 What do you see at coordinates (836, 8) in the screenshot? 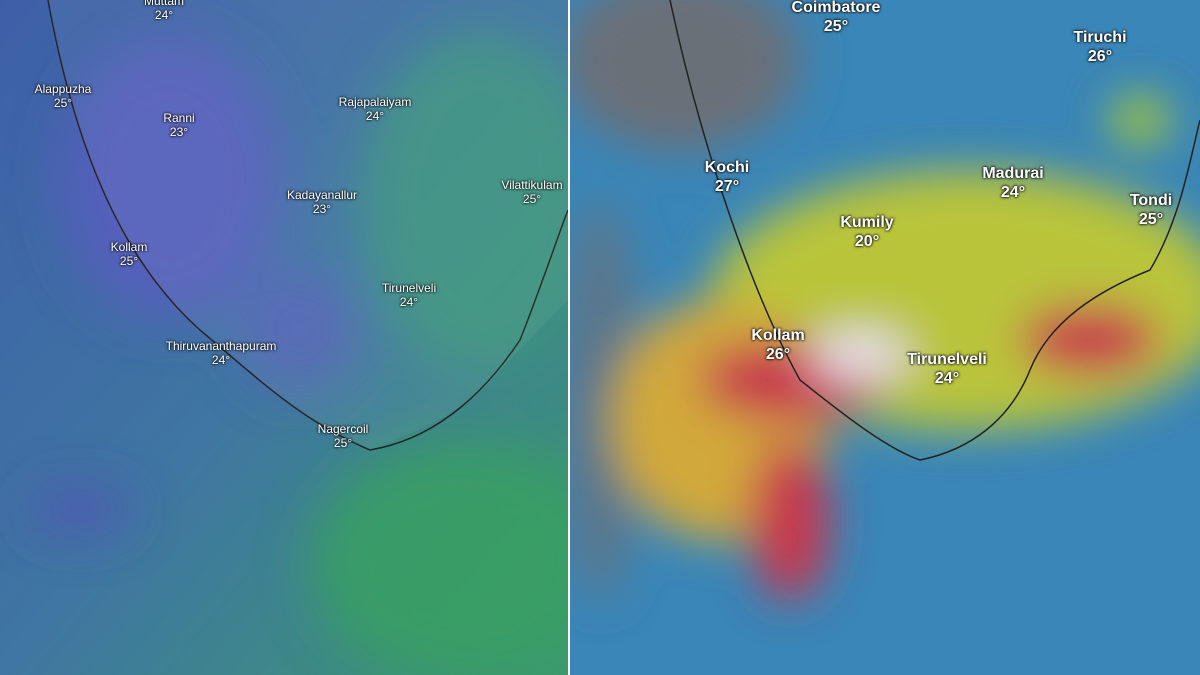
I see `city-name: Coimbatore` at bounding box center [836, 8].